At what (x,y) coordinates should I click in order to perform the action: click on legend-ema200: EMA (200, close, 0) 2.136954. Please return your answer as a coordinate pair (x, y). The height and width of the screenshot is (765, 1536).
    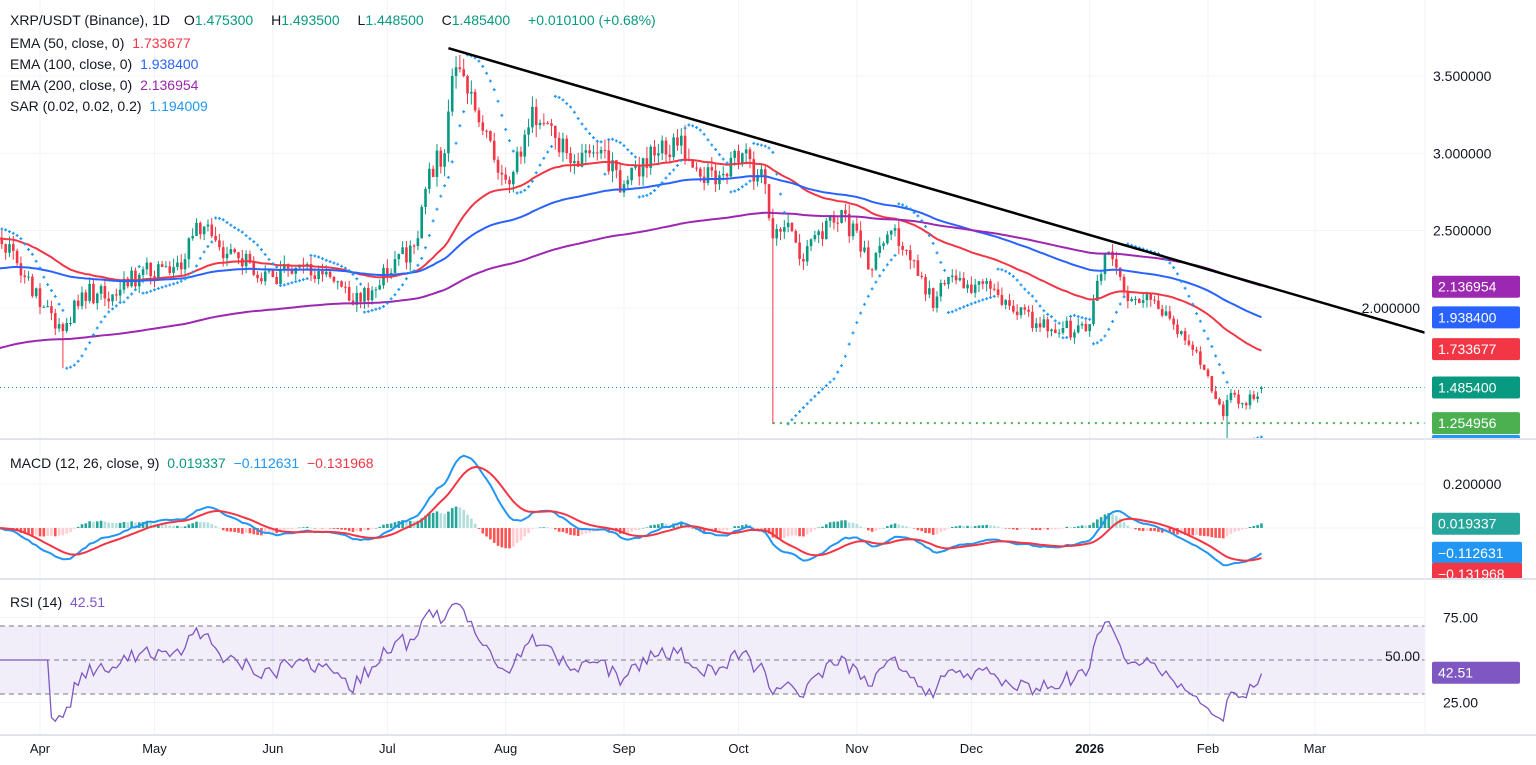
    Looking at the image, I should click on (111, 85).